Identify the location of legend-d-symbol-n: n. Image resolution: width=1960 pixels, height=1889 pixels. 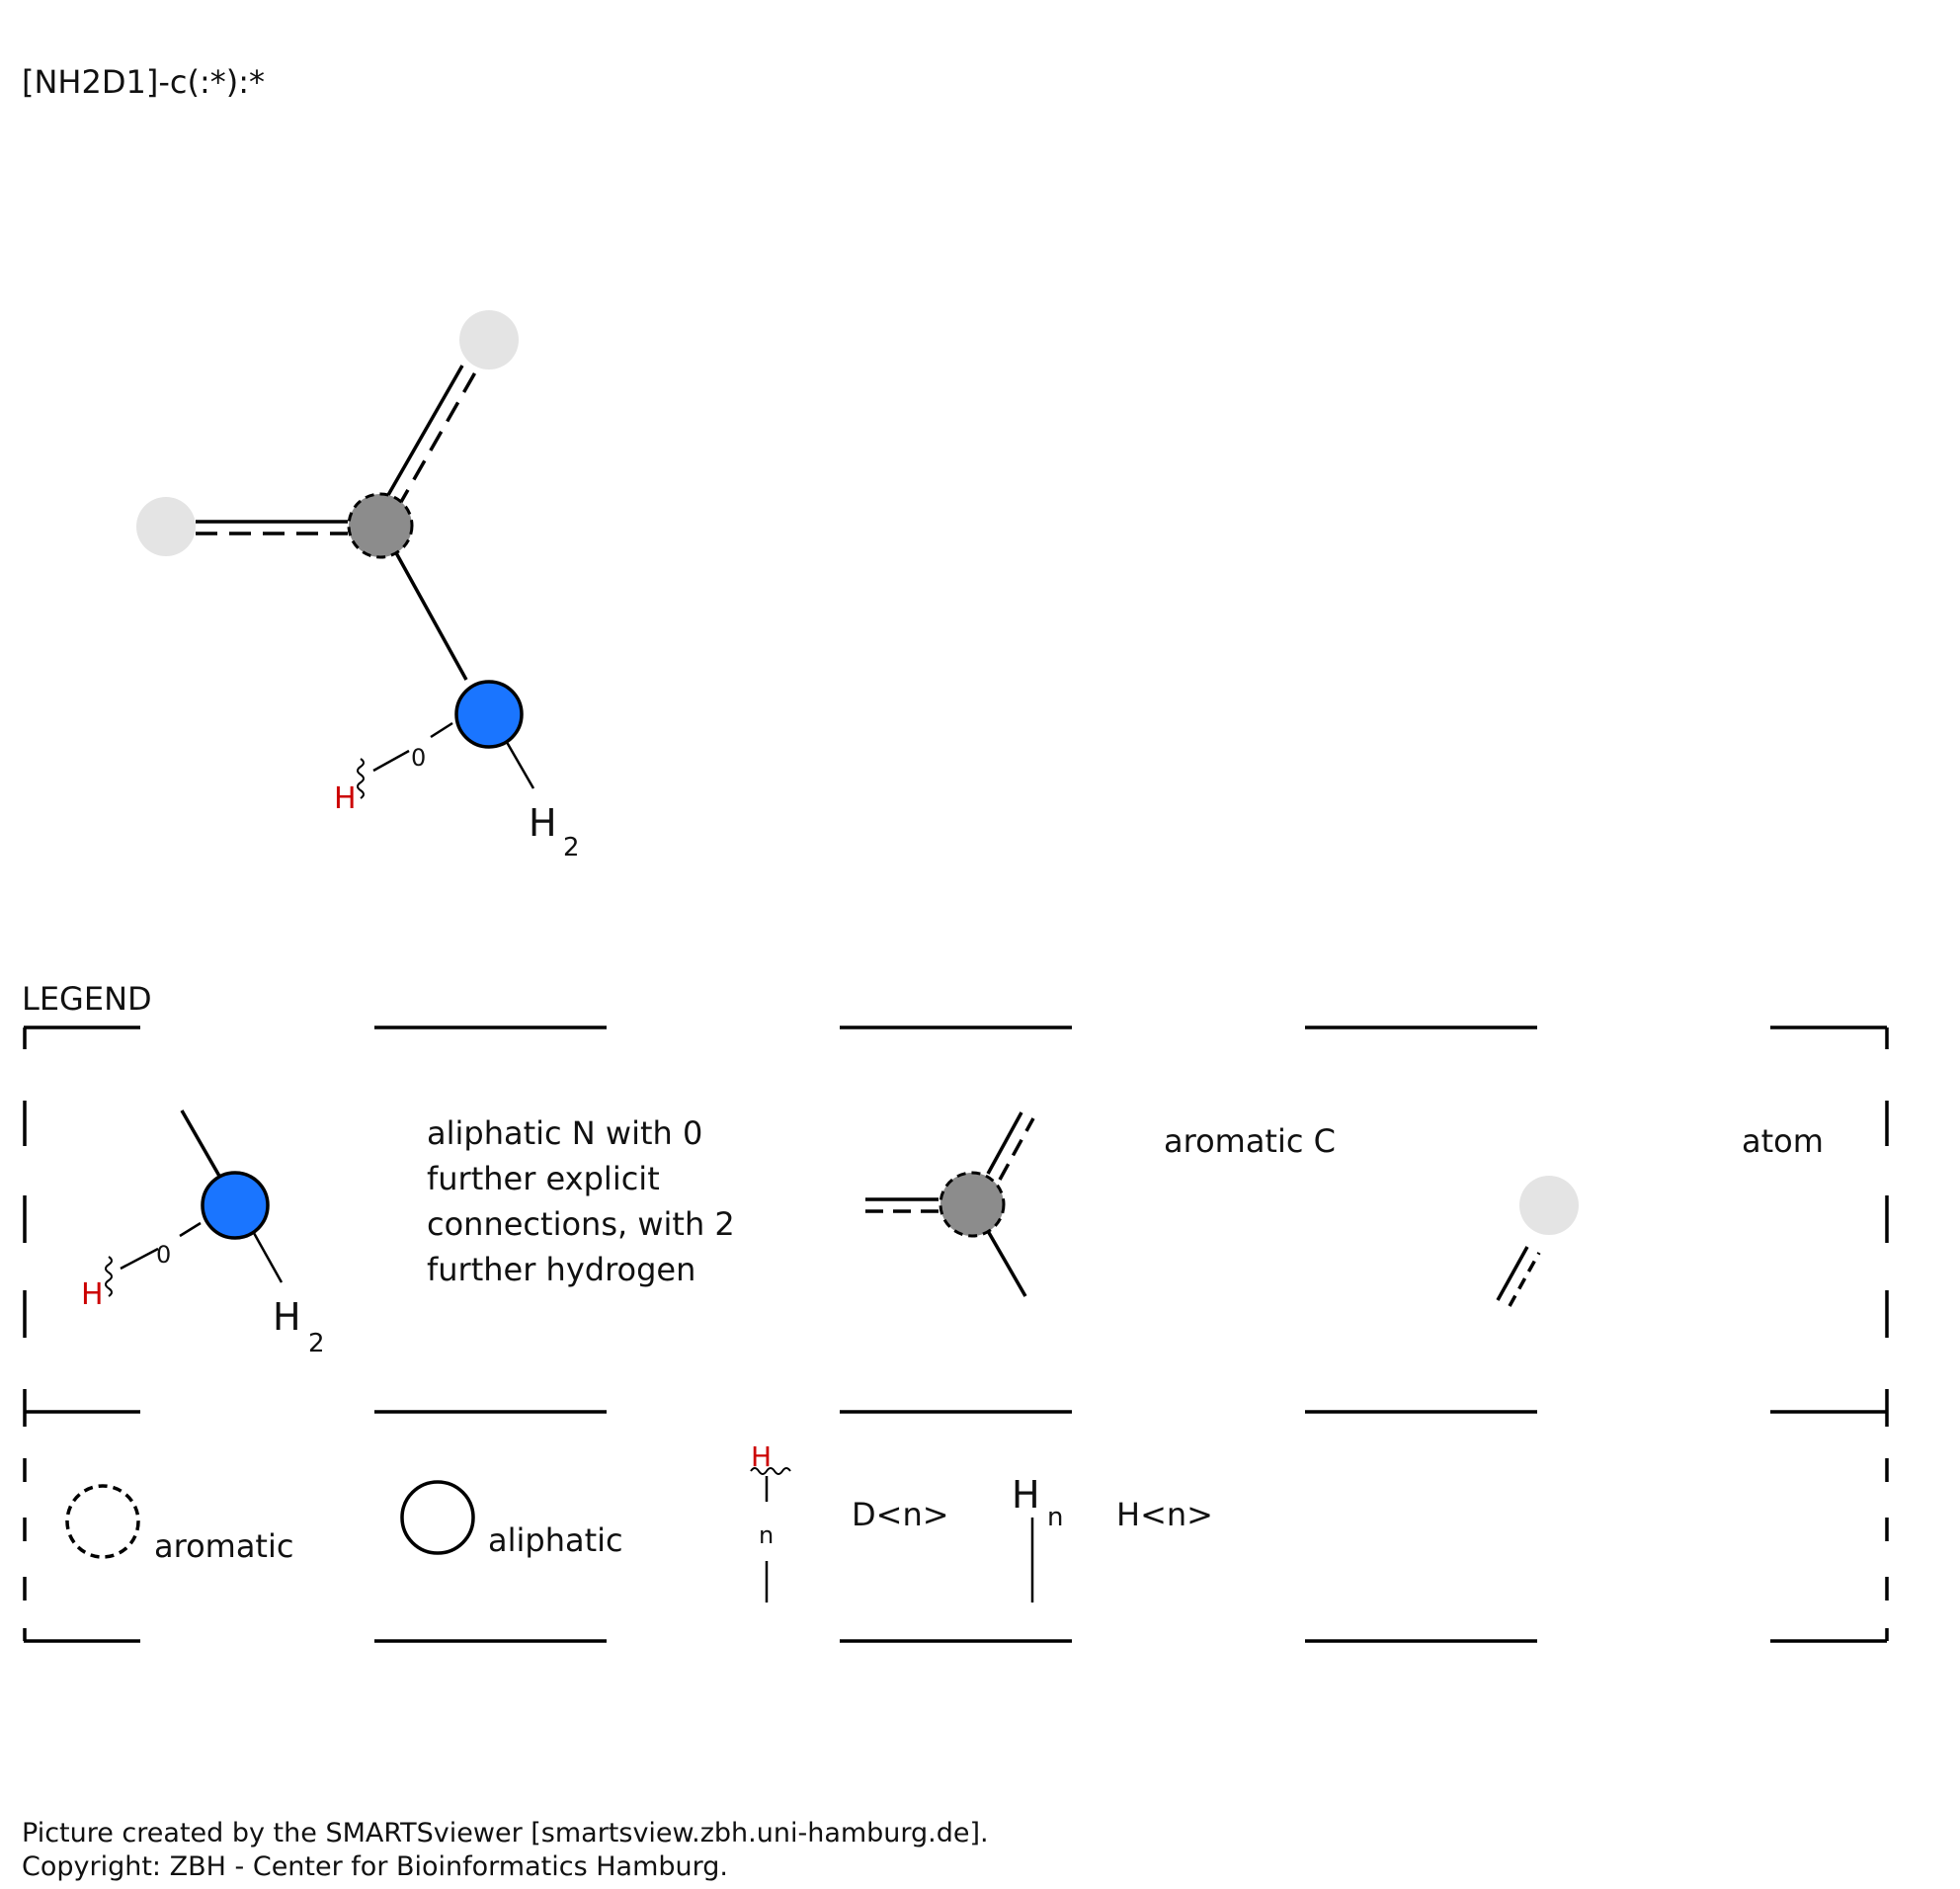
(766, 1535).